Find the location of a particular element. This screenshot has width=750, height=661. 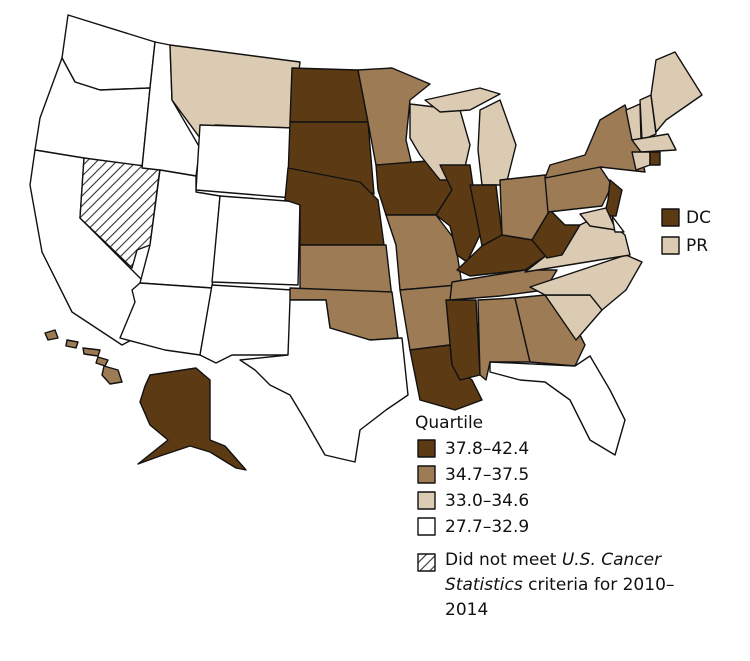

note-text: criteria for 2010–2014 is located at coordinates (560, 597).